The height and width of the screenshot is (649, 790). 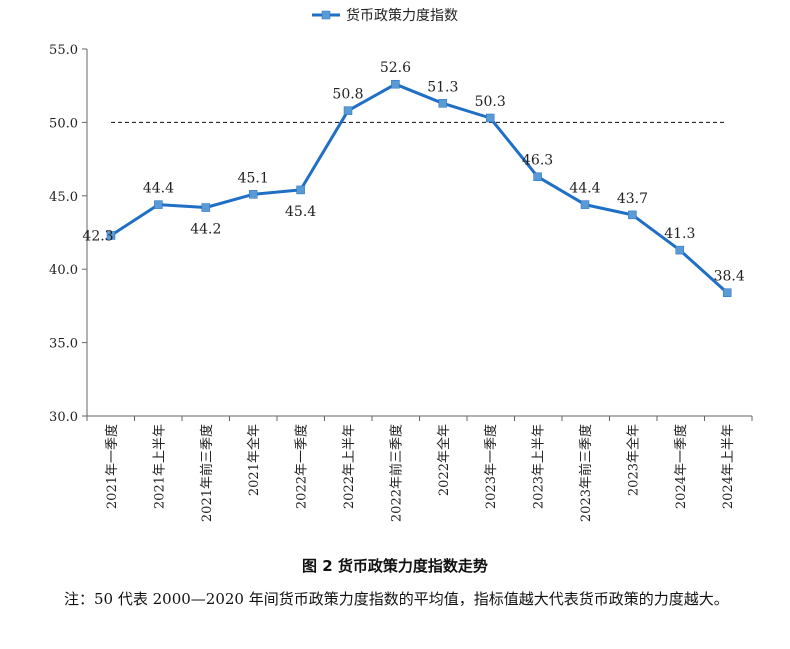 What do you see at coordinates (402, 15) in the screenshot?
I see `legend-label: 货币政策力度指数` at bounding box center [402, 15].